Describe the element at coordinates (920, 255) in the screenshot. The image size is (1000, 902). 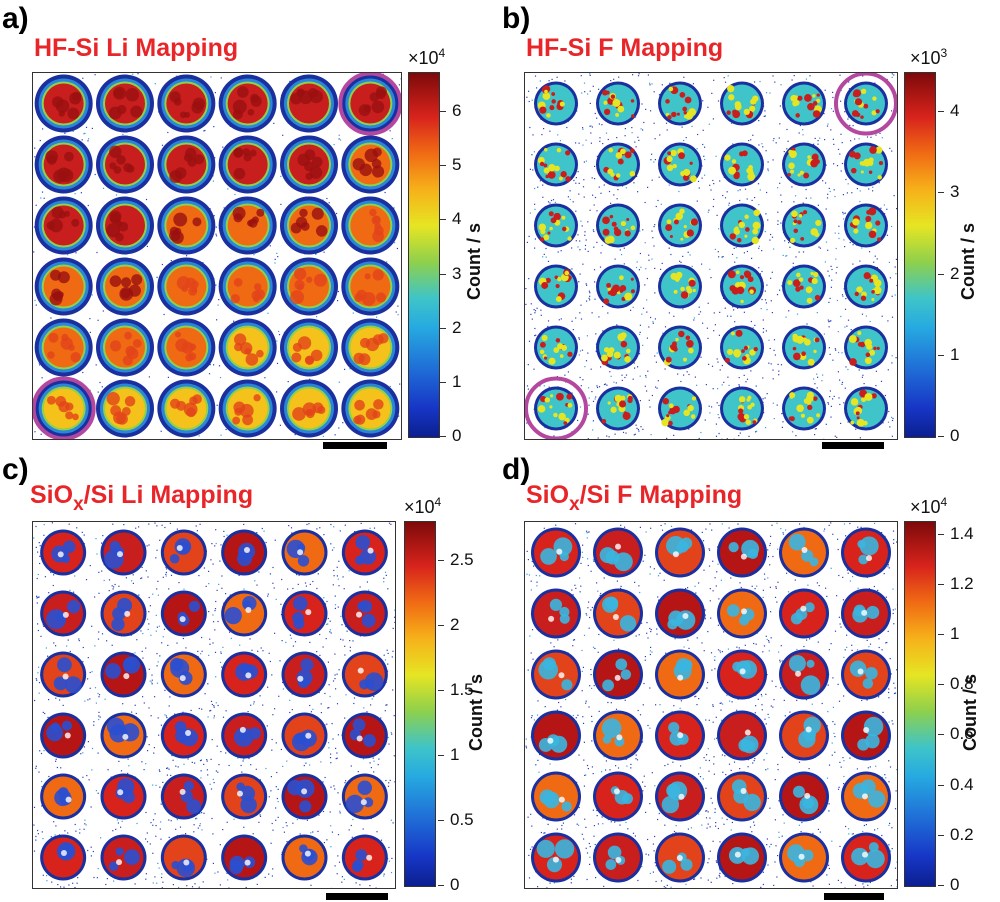
I see `colorbar` at that location.